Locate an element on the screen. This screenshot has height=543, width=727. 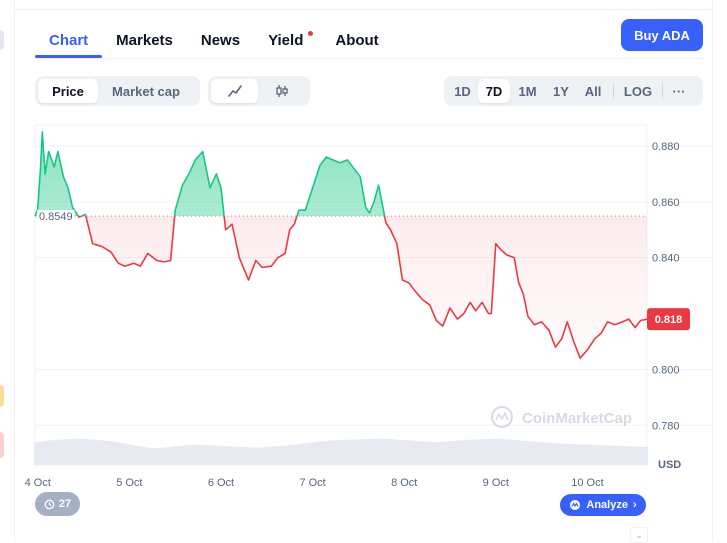
baseline-label: 0.8549 is located at coordinates (56, 217).